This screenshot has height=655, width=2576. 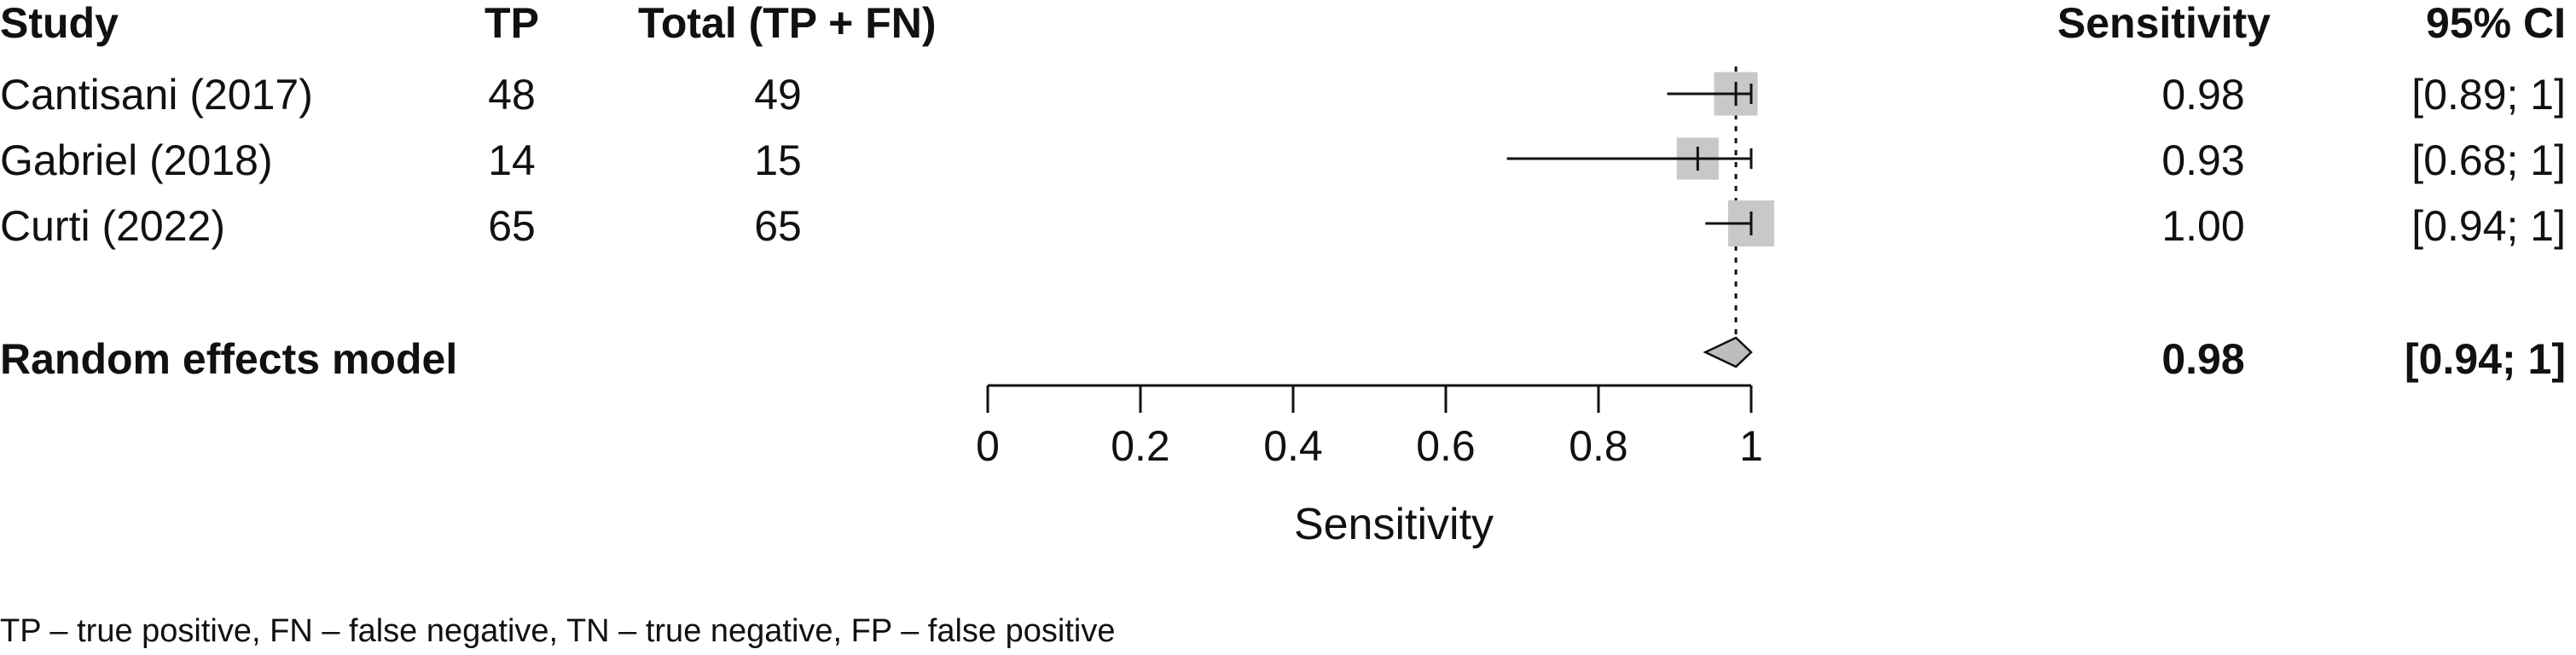 What do you see at coordinates (512, 226) in the screenshot?
I see `study-tp: 65` at bounding box center [512, 226].